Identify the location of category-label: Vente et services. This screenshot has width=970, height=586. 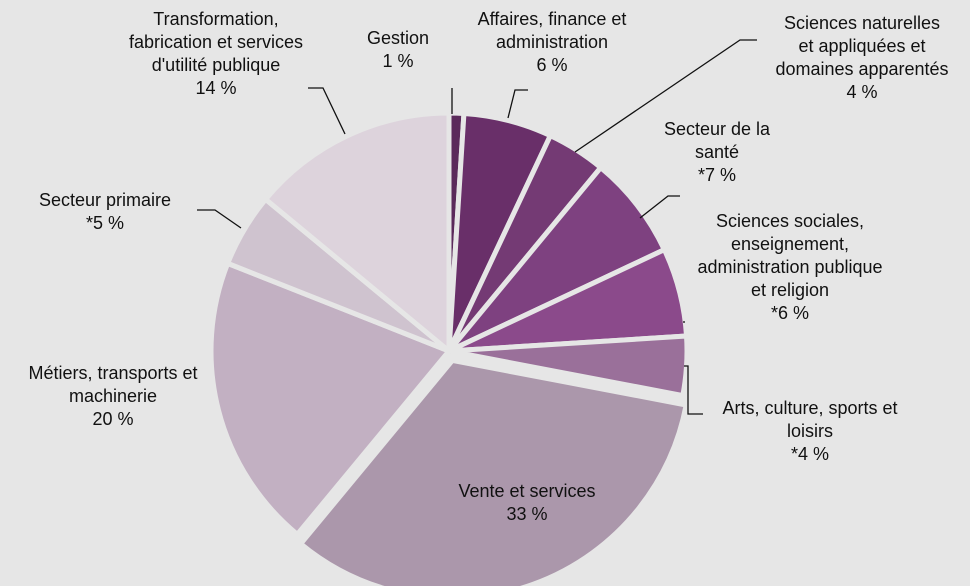
(527, 491).